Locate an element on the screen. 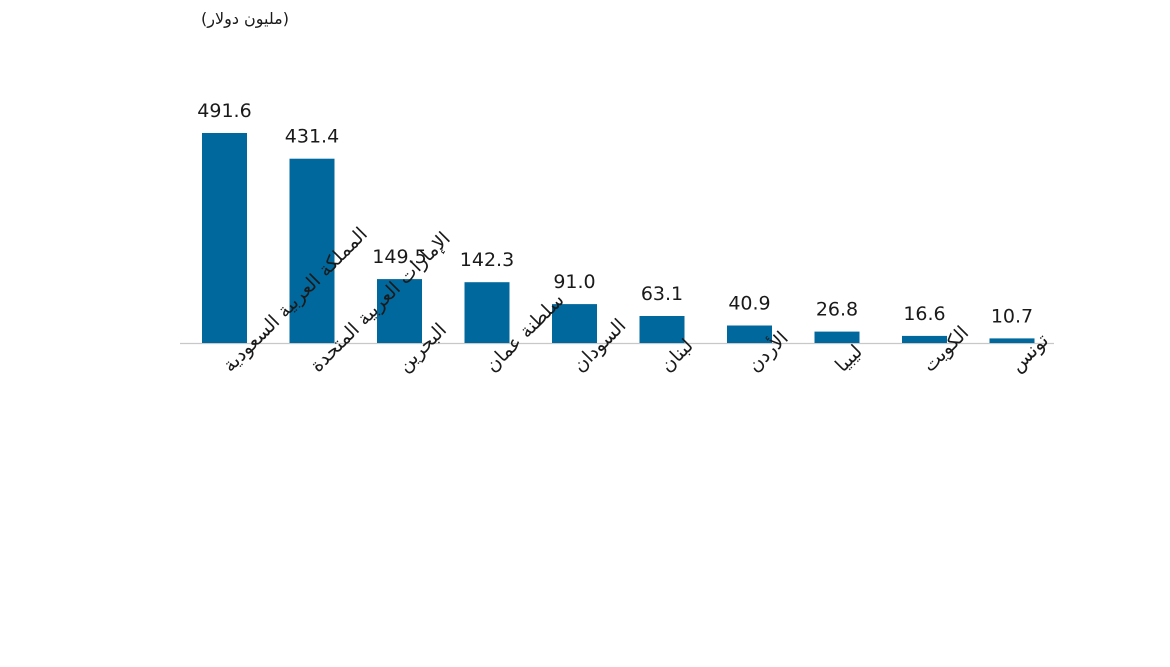  bar-value-label: 40.9 is located at coordinates (749, 304).